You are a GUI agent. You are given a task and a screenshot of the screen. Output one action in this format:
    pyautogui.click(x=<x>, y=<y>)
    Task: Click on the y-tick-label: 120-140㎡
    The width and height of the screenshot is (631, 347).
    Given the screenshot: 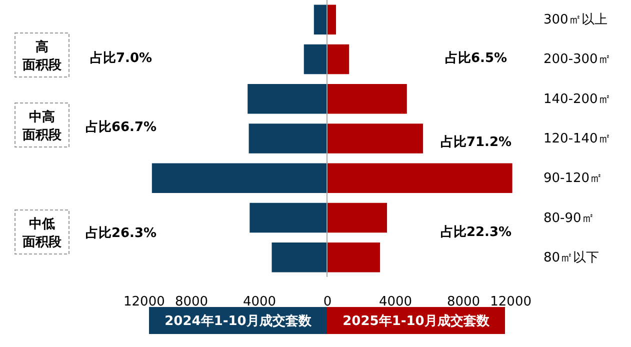 What is the action you would take?
    pyautogui.click(x=577, y=139)
    